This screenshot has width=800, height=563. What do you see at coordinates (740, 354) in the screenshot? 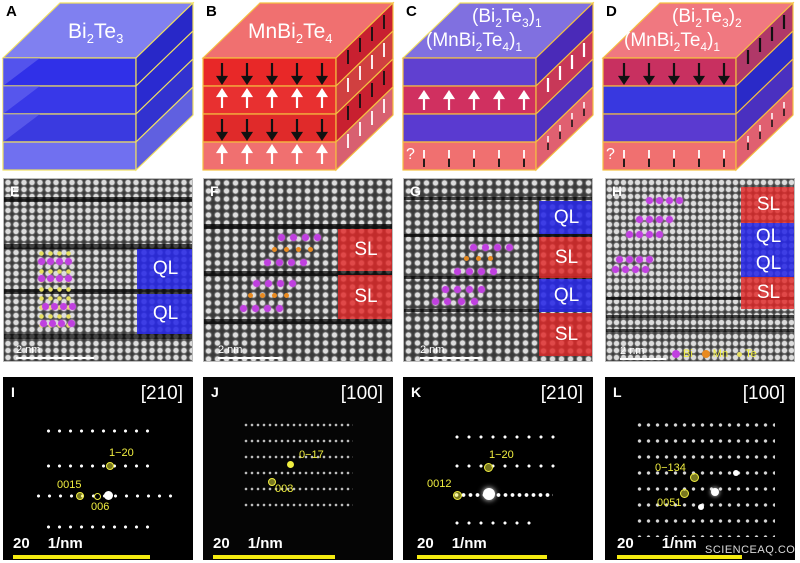
I see `te-atom-icon` at bounding box center [740, 354].